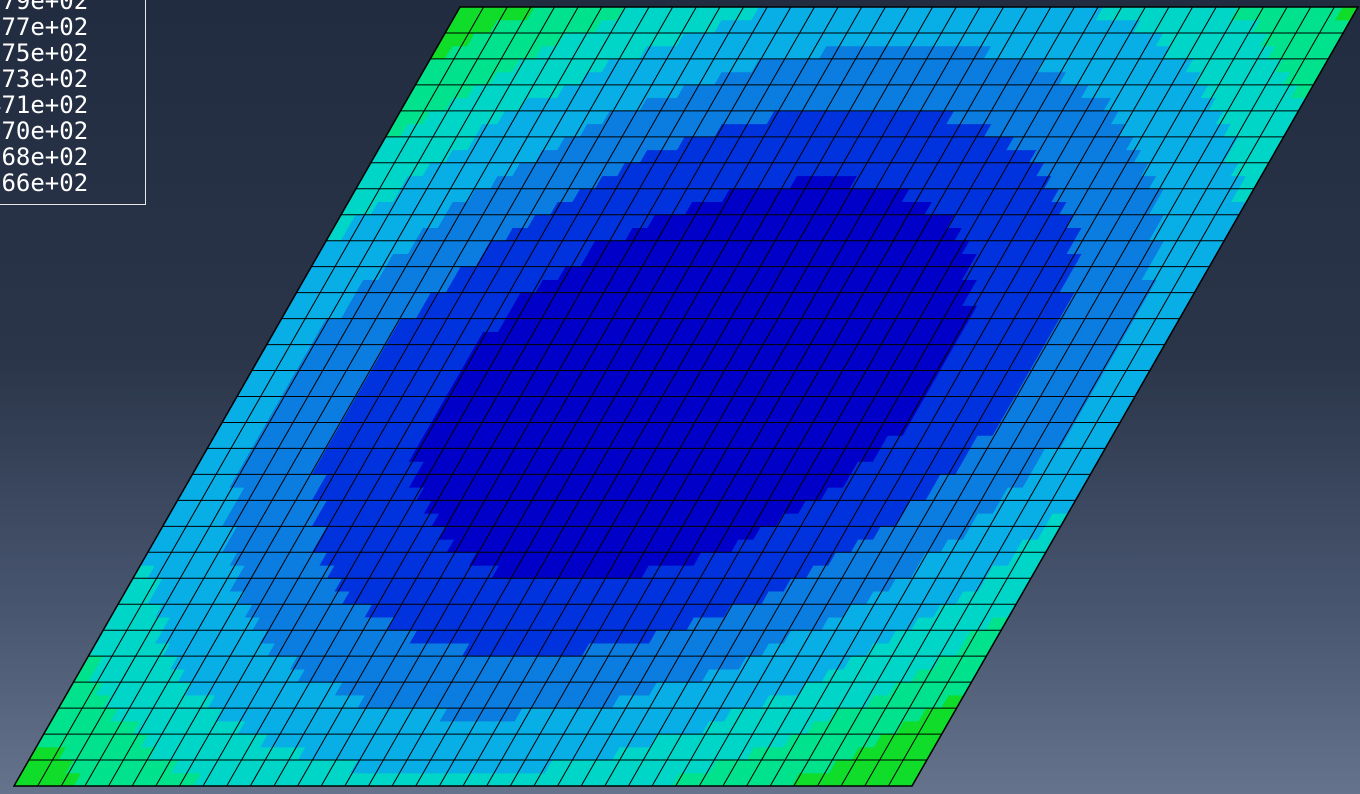 This screenshot has height=794, width=1360. What do you see at coordinates (44, 157) in the screenshot?
I see `legend-value: 668e+02` at bounding box center [44, 157].